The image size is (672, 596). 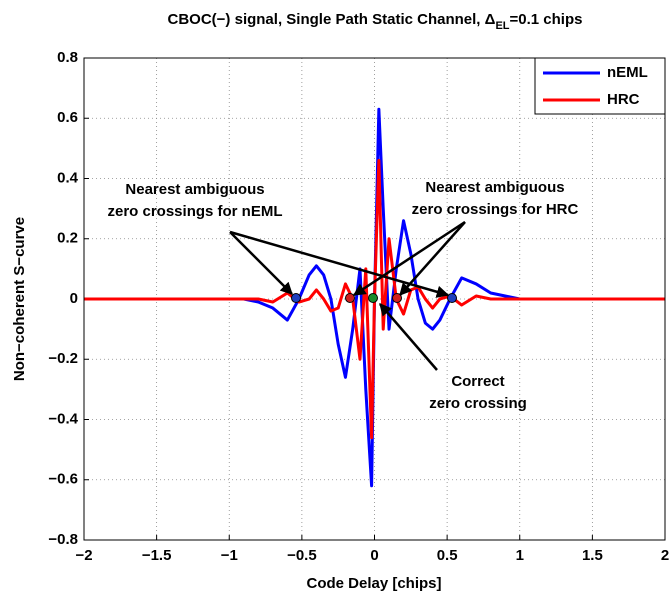 What do you see at coordinates (592, 555) in the screenshot?
I see `x-tick-label: 1.5` at bounding box center [592, 555].